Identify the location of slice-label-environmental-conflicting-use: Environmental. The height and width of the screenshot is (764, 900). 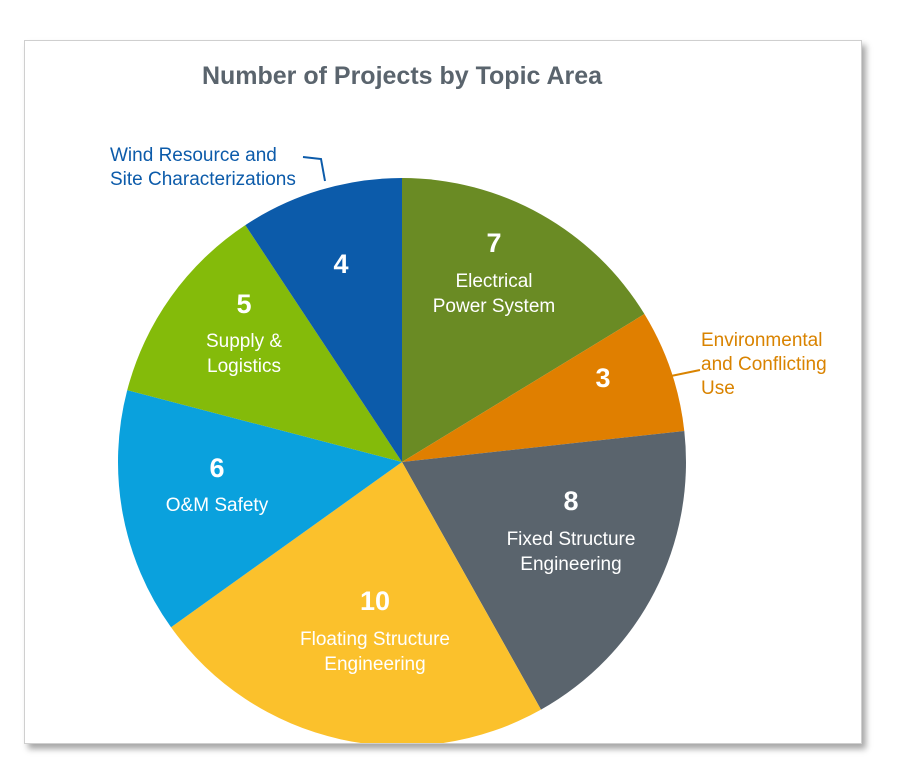
(761, 340).